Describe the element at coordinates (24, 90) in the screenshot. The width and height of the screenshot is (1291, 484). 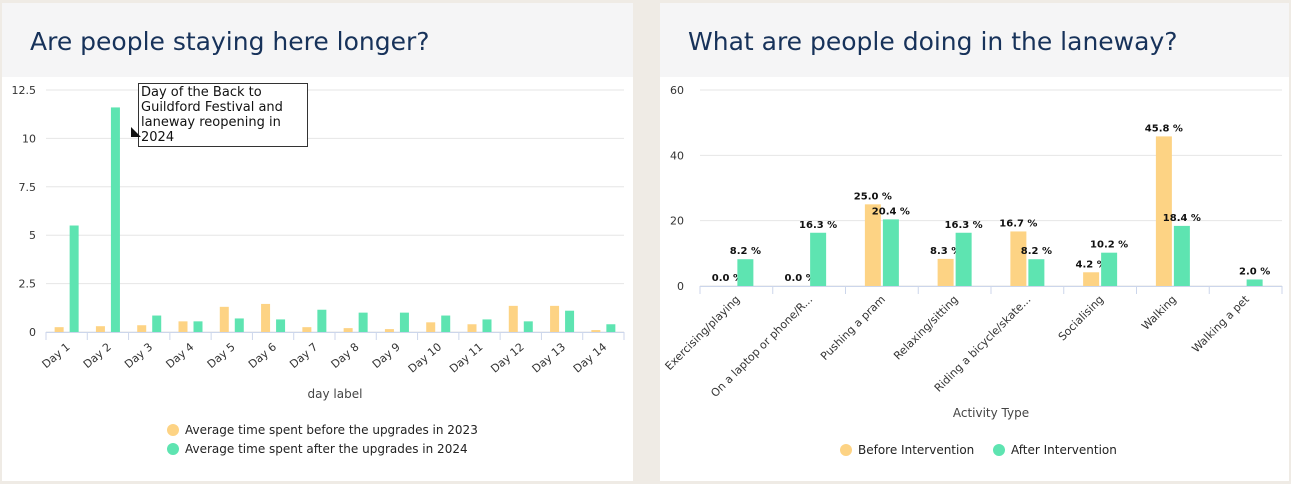
I see `y-tick-label: 12.5` at that location.